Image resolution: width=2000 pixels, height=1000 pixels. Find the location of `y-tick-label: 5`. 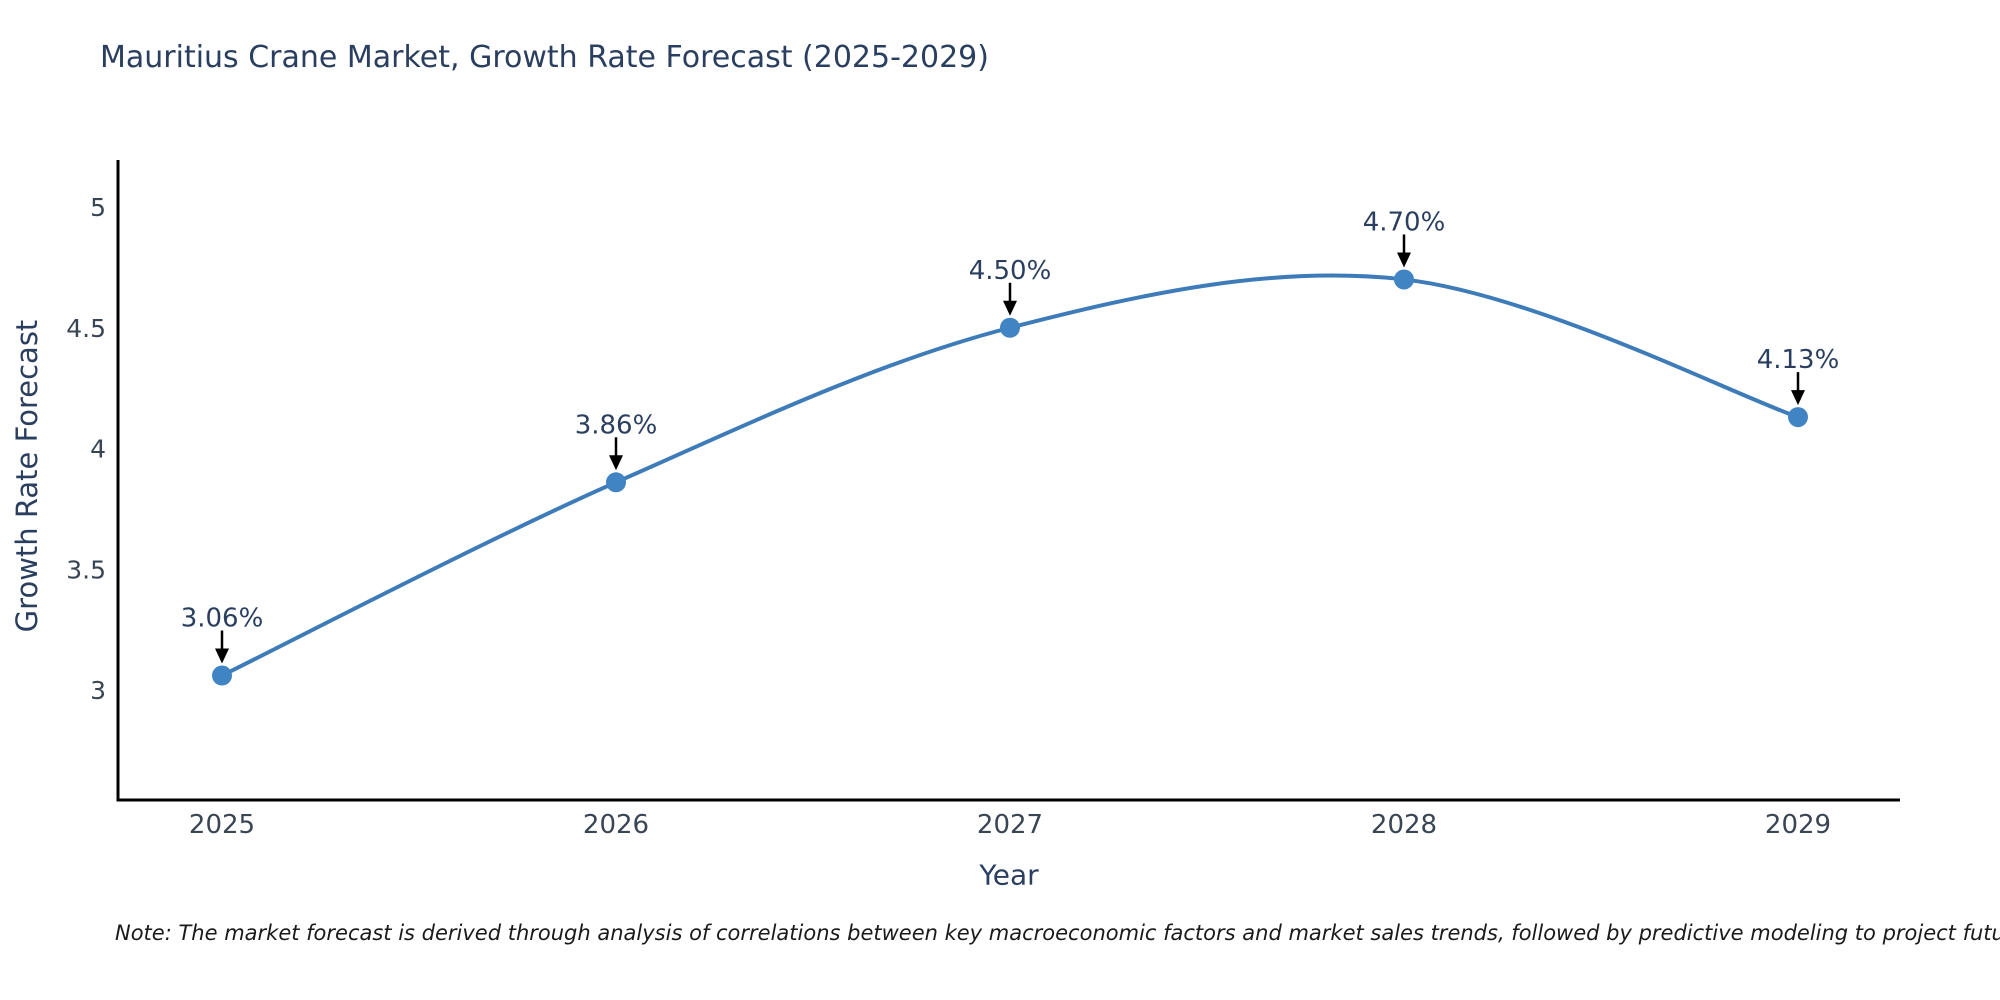

y-tick-label: 5 is located at coordinates (98, 207).